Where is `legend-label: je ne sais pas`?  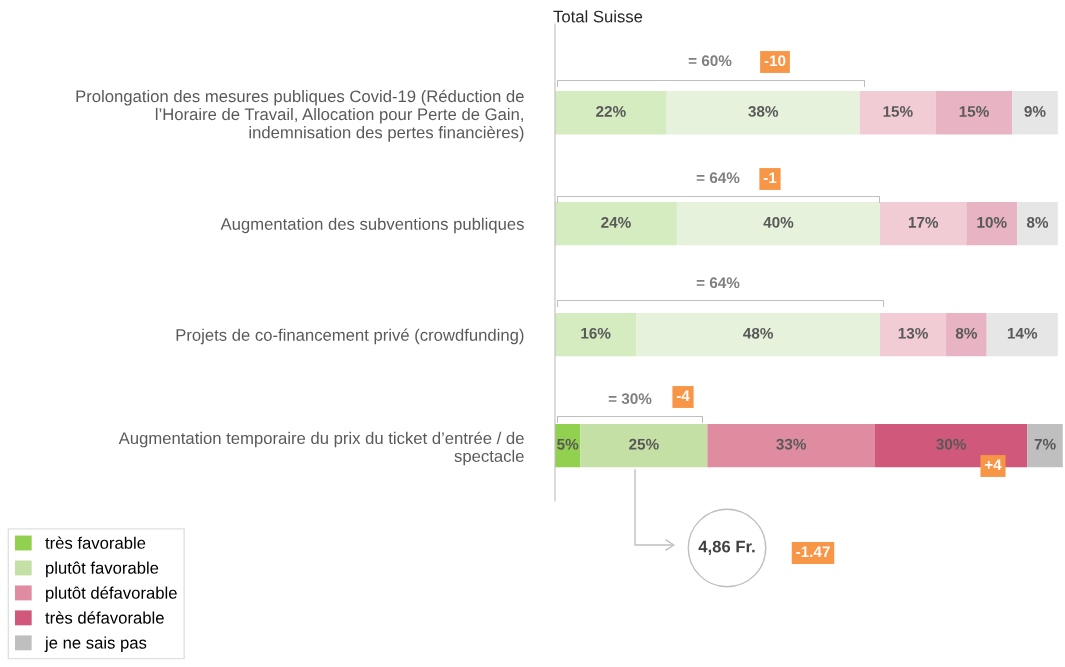 legend-label: je ne sais pas is located at coordinates (95, 644).